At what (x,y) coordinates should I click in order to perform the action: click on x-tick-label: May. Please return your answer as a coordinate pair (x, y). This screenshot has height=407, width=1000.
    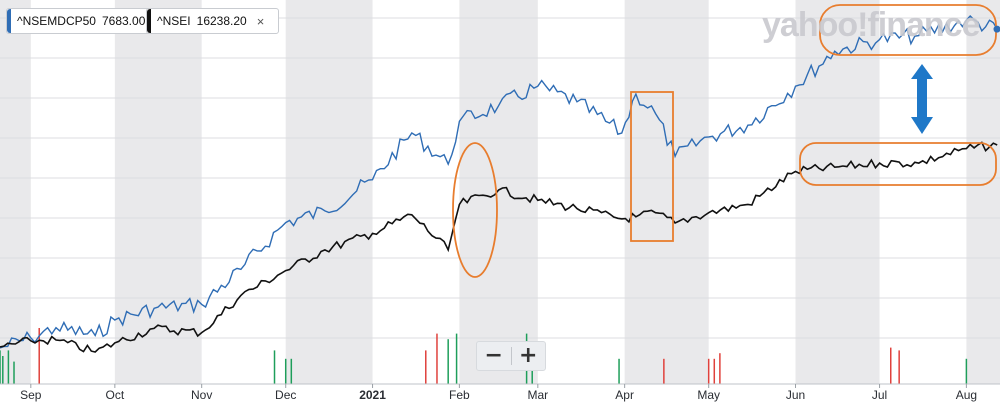
    Looking at the image, I should click on (708, 395).